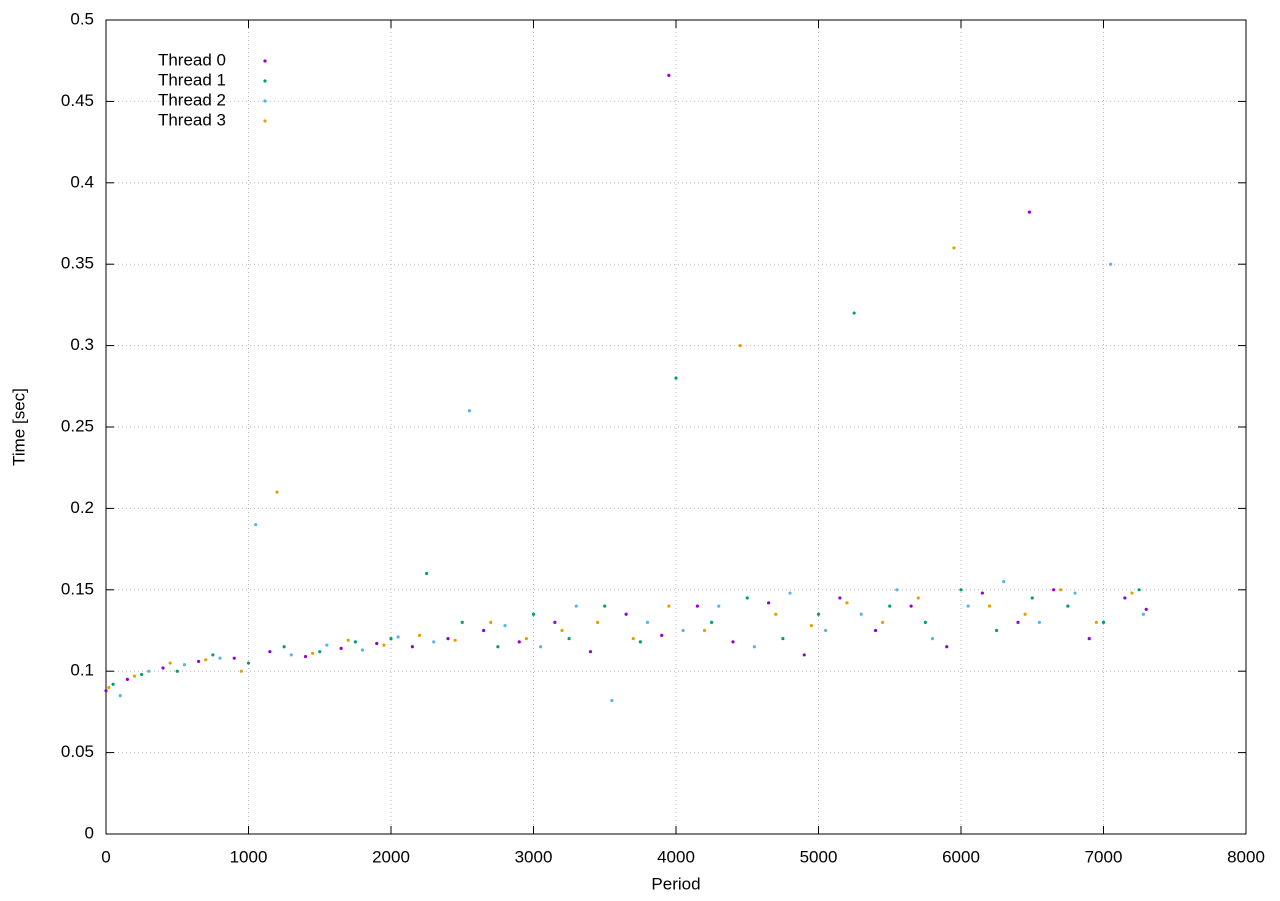 The height and width of the screenshot is (901, 1280). What do you see at coordinates (82, 344) in the screenshot?
I see `y-tick-label: 0.3` at bounding box center [82, 344].